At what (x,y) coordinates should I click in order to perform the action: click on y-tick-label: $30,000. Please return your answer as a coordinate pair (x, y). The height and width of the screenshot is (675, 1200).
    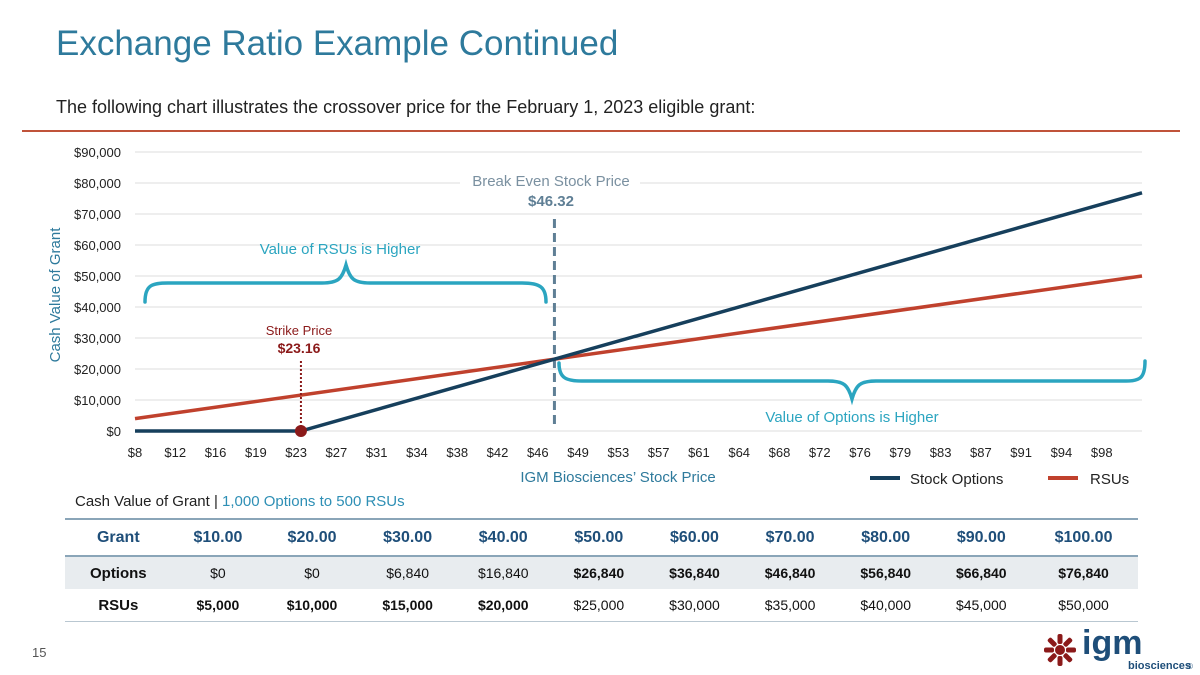
    Looking at the image, I should click on (97, 338).